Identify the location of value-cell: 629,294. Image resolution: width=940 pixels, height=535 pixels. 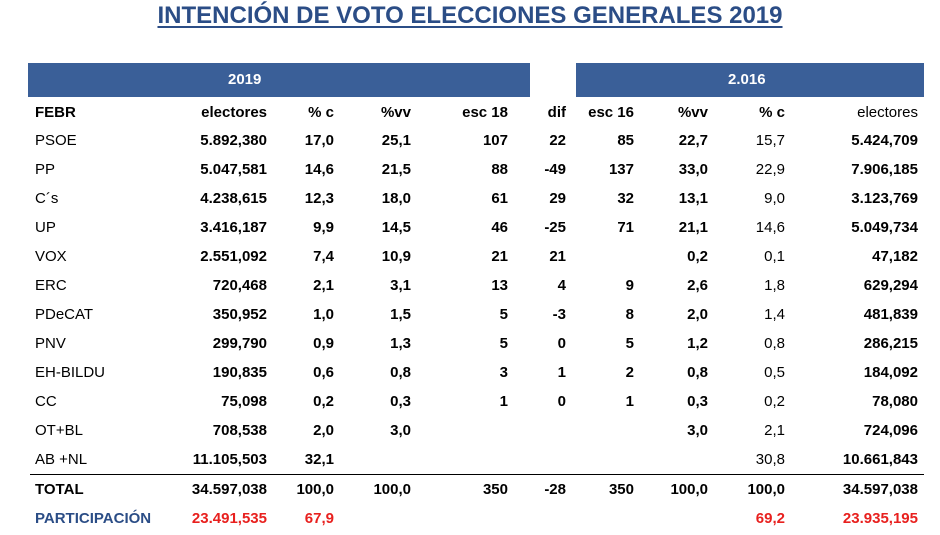
(890, 285).